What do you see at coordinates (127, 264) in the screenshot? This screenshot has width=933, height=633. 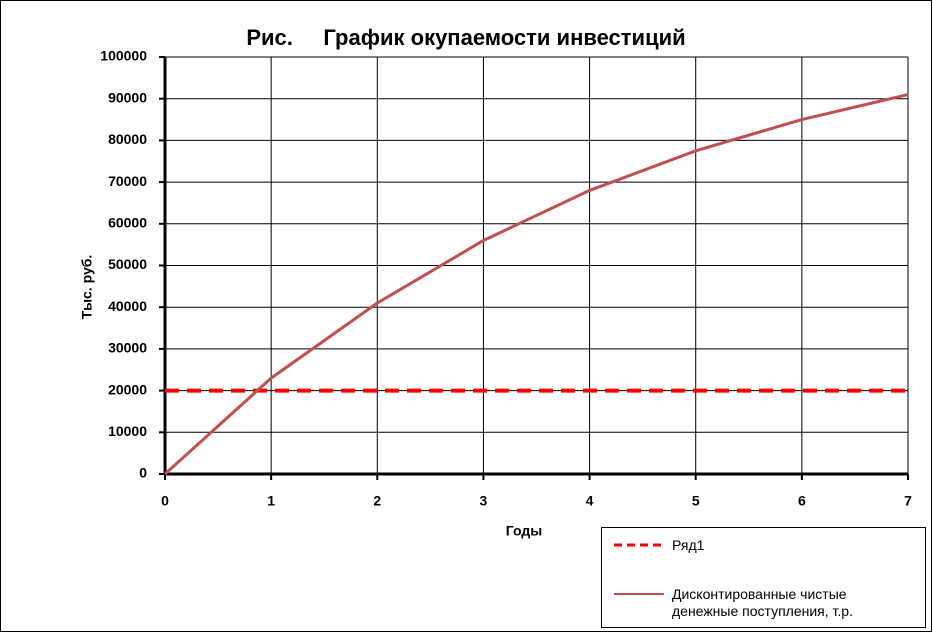 I see `y-tick-label: 50000` at bounding box center [127, 264].